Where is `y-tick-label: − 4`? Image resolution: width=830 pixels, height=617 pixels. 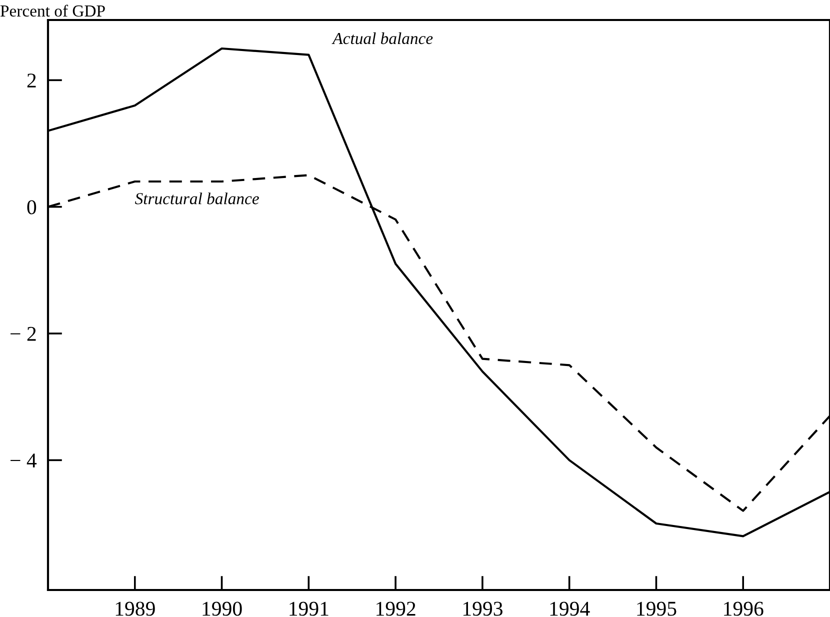 y-tick-label: − 4 is located at coordinates (23, 461).